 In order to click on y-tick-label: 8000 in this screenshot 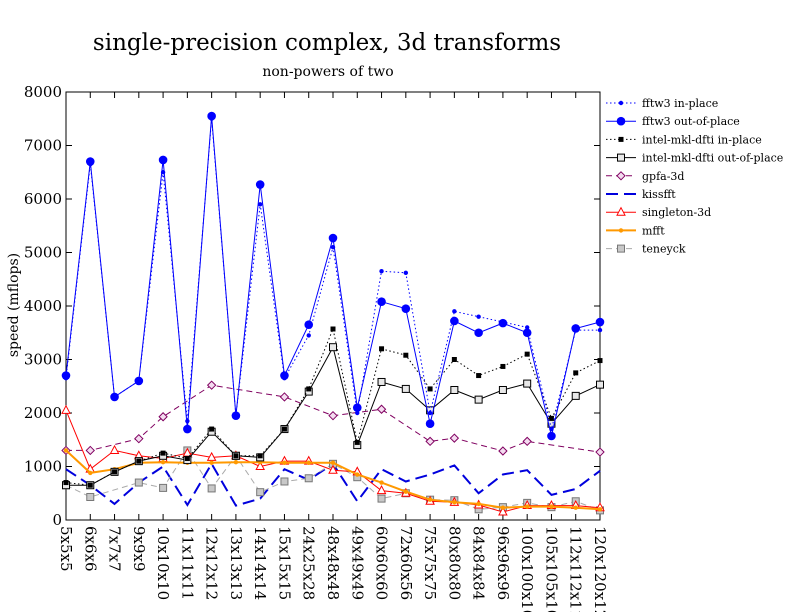, I will do `click(43, 92)`.